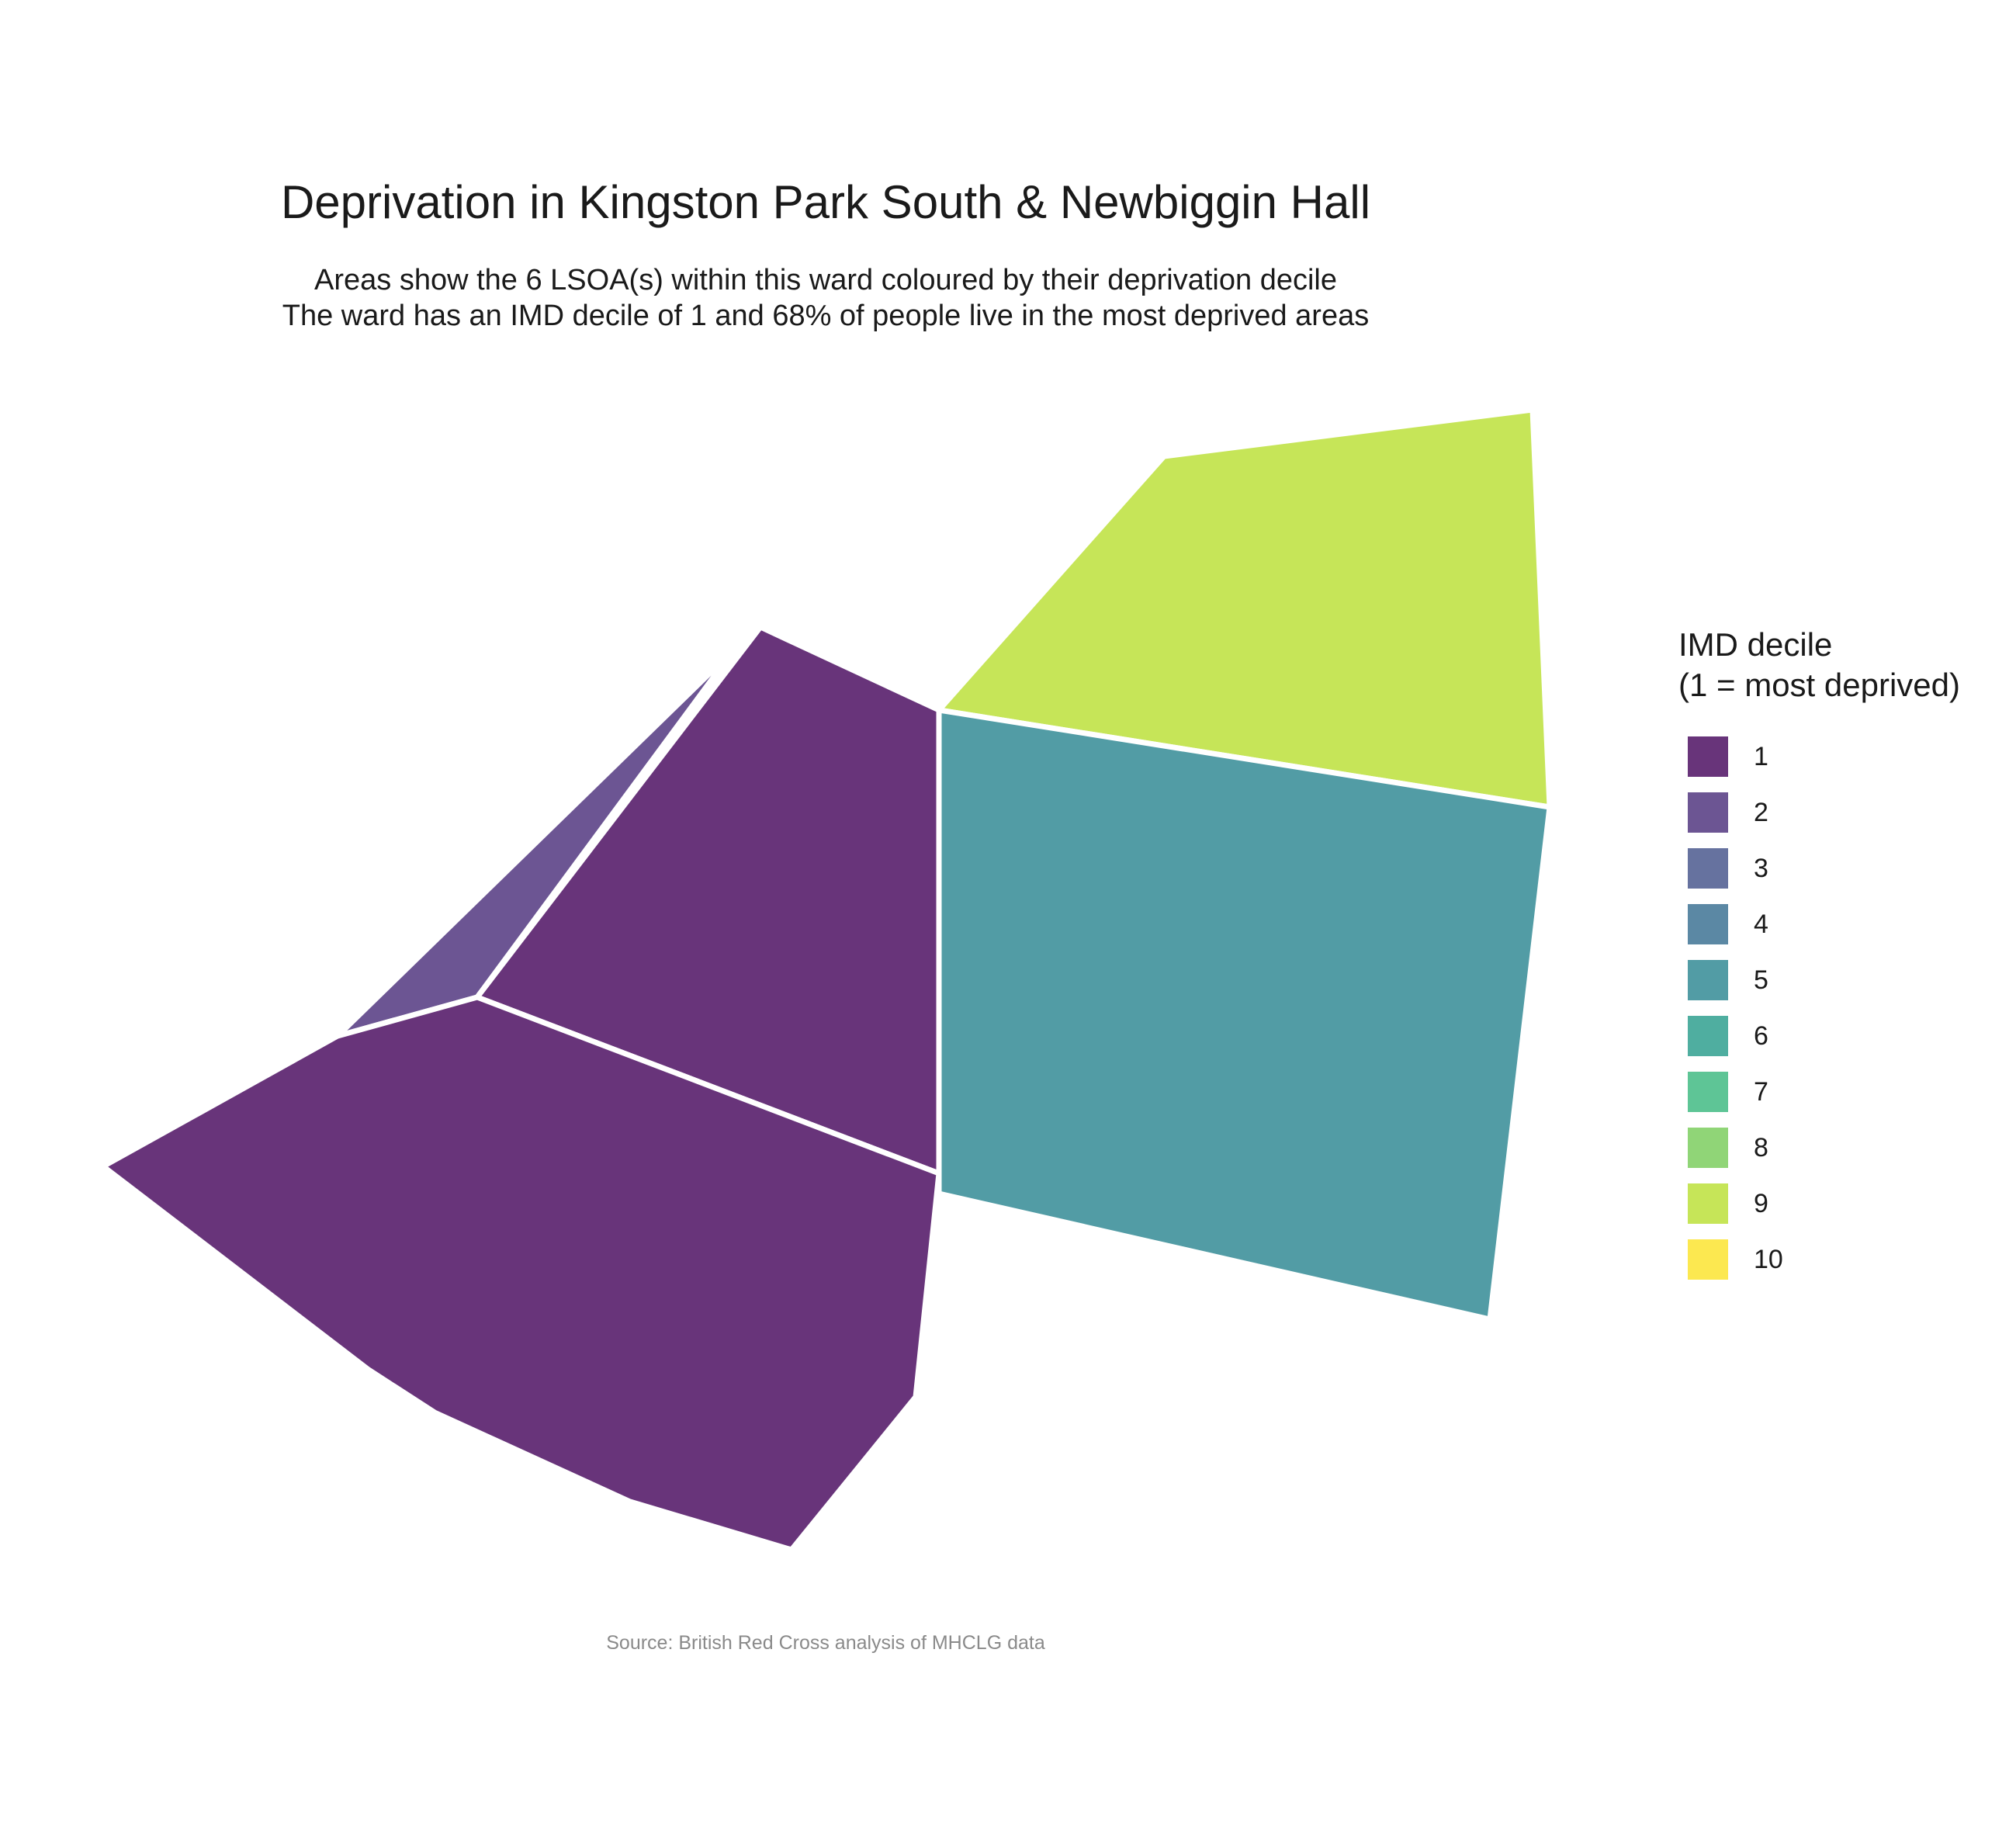 This screenshot has width=2016, height=1833. Describe the element at coordinates (1819, 757) in the screenshot. I see `legend-item: 1` at that location.